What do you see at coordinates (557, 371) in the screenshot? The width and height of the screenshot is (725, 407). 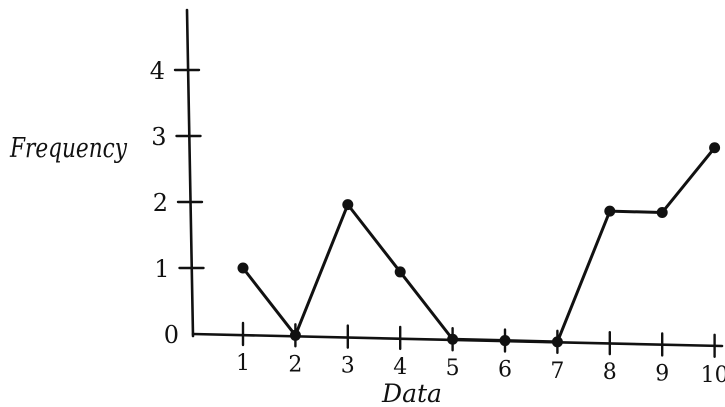 I see `x-tick-label: 7` at bounding box center [557, 371].